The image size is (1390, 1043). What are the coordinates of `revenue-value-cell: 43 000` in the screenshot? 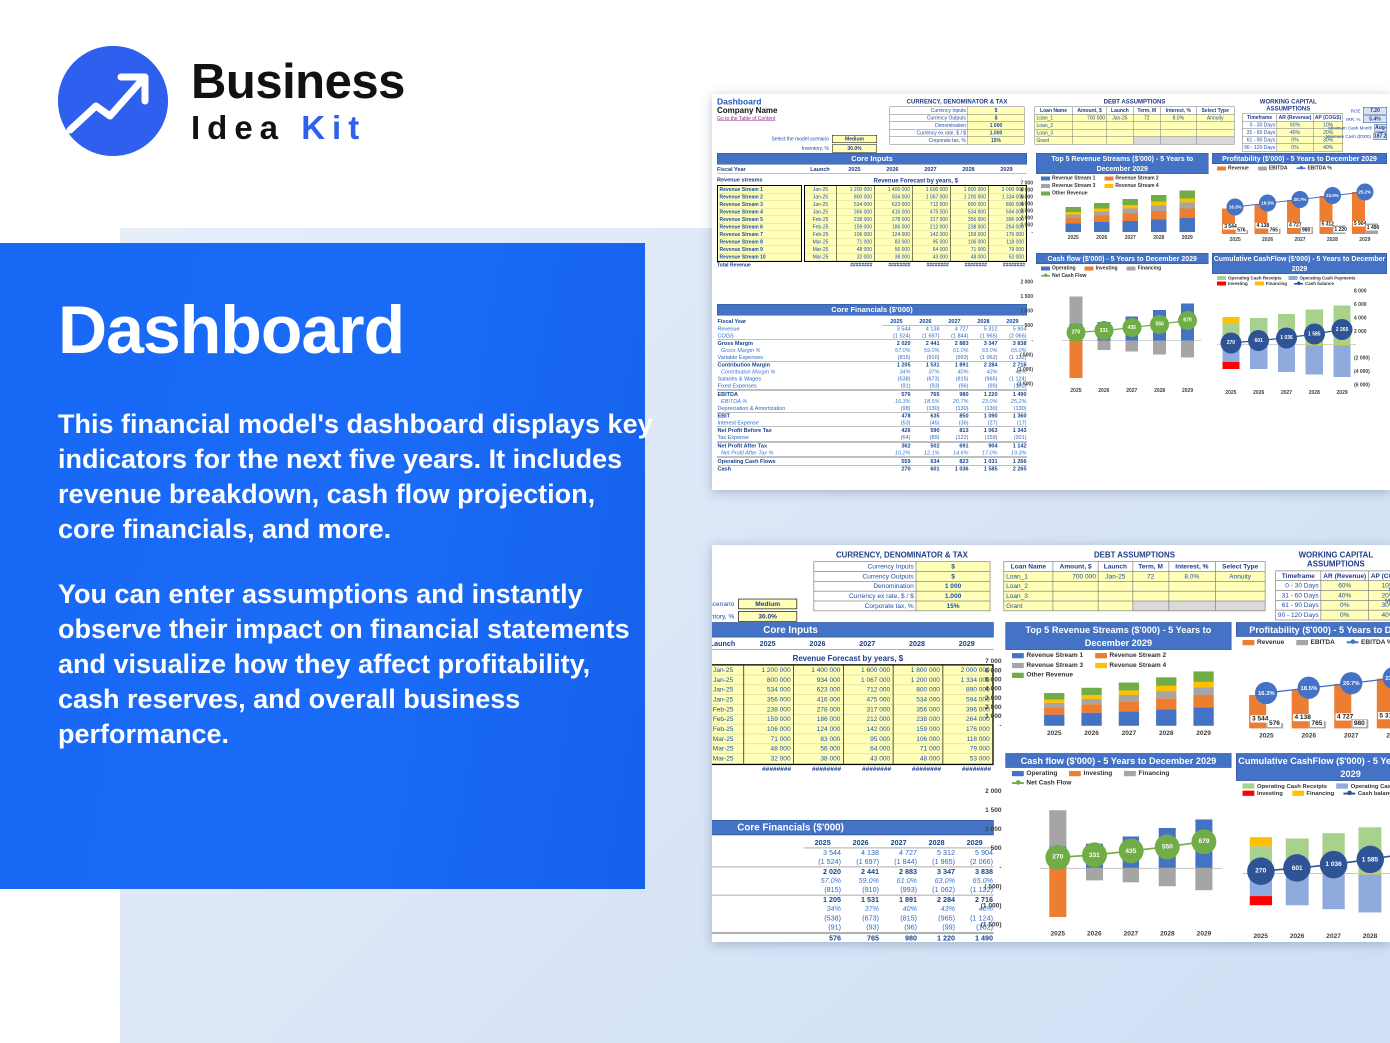 It's located at (931, 257).